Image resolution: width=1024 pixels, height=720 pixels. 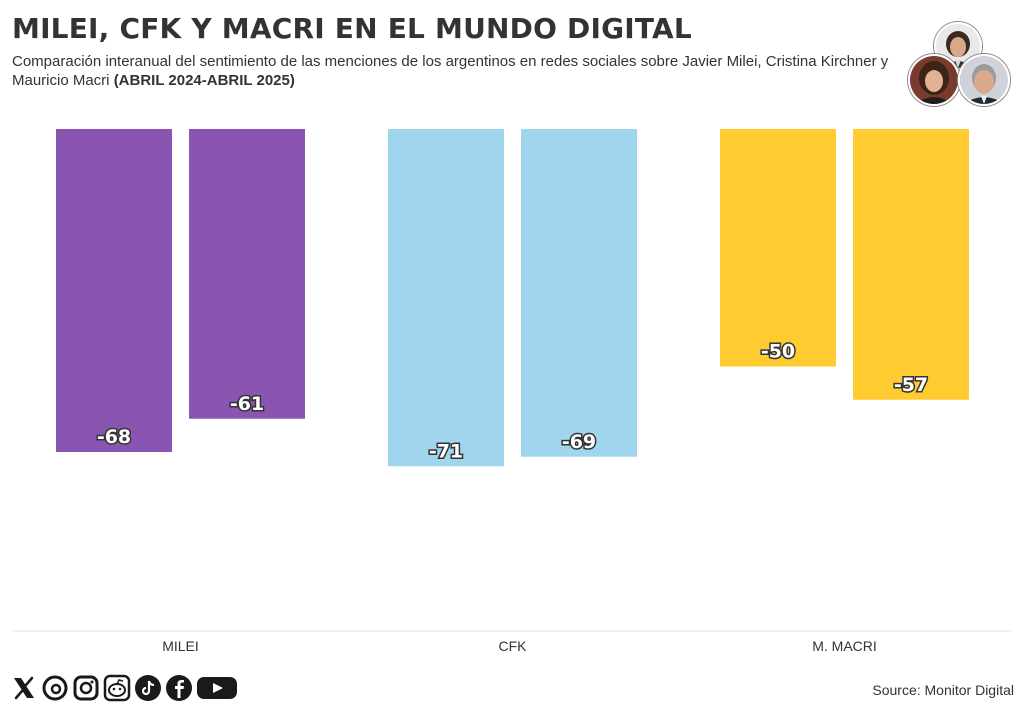 I want to click on data-label-0-1: -61, so click(x=247, y=404).